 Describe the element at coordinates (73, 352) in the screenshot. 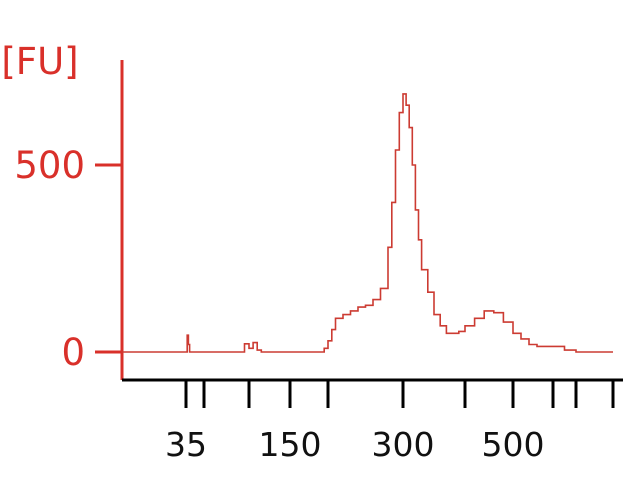

I see `y-tick-label-0: 0` at that location.